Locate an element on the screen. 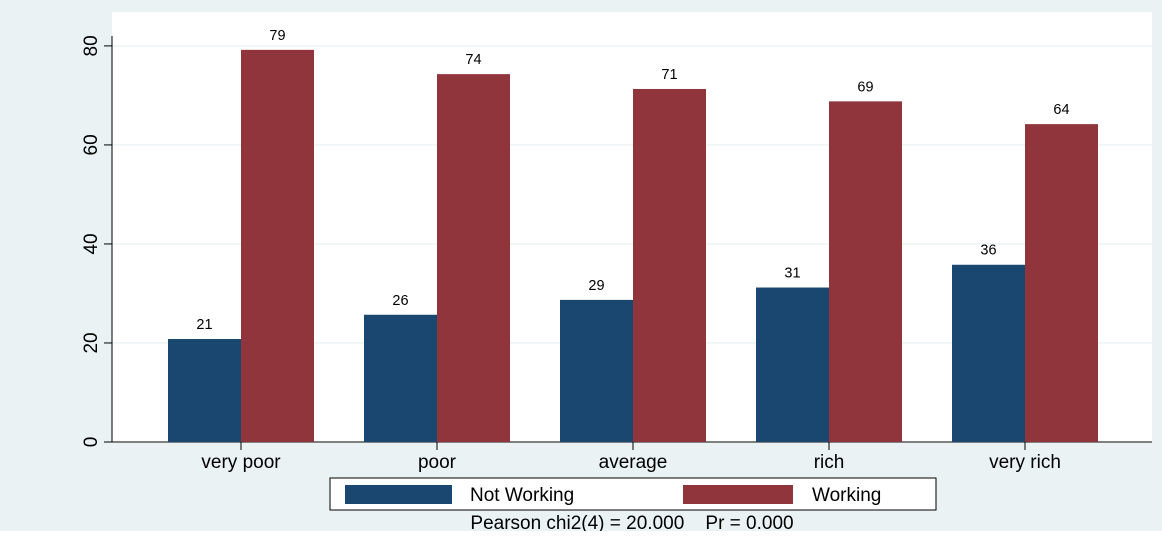 Image resolution: width=1162 pixels, height=536 pixels. y-tick-label: 20 is located at coordinates (91, 342).